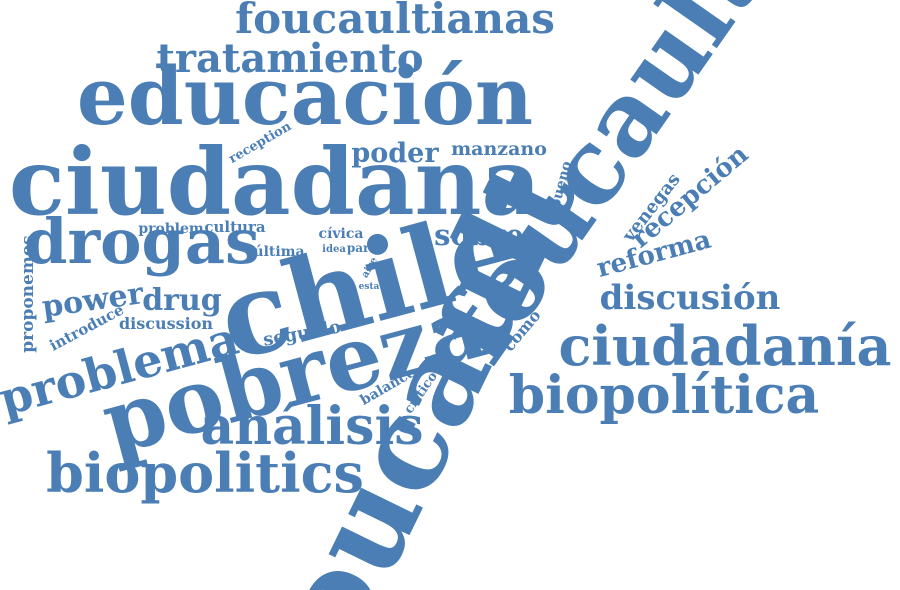 This screenshot has height=590, width=900. What do you see at coordinates (725, 346) in the screenshot?
I see `word-ciudadania: ciudadanía` at bounding box center [725, 346].